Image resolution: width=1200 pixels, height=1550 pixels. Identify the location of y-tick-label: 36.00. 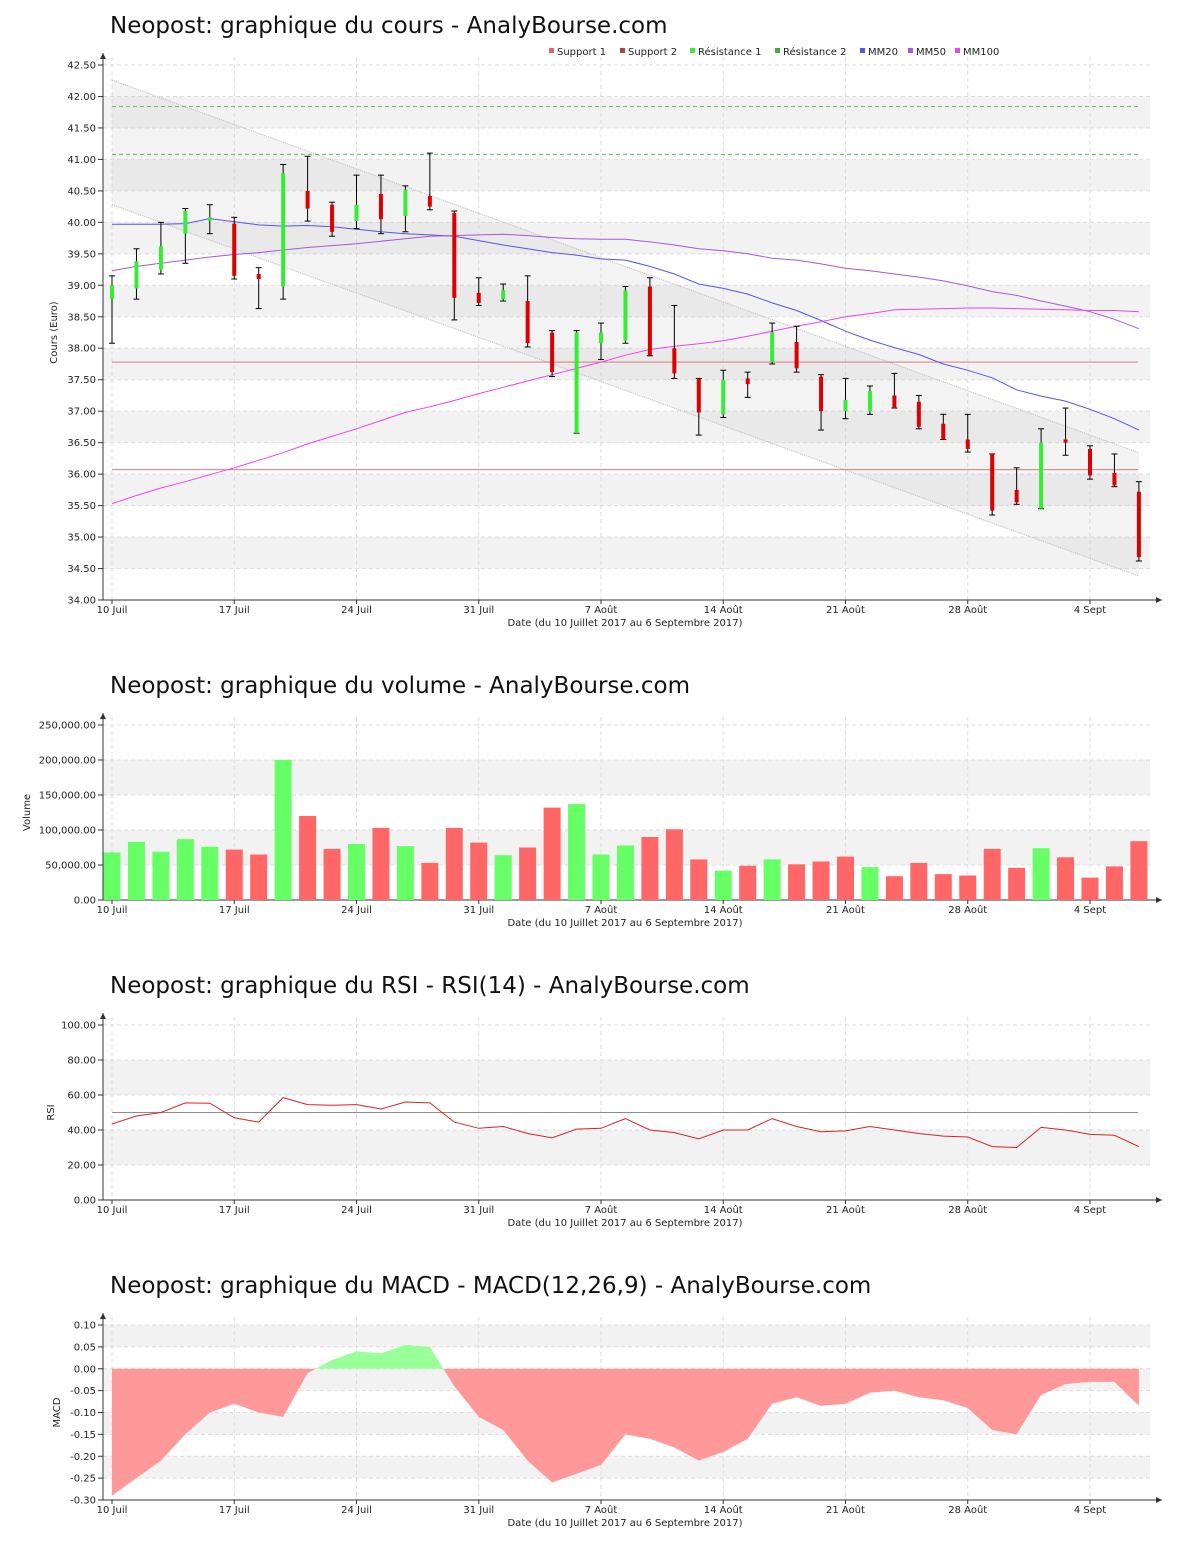
(81, 475).